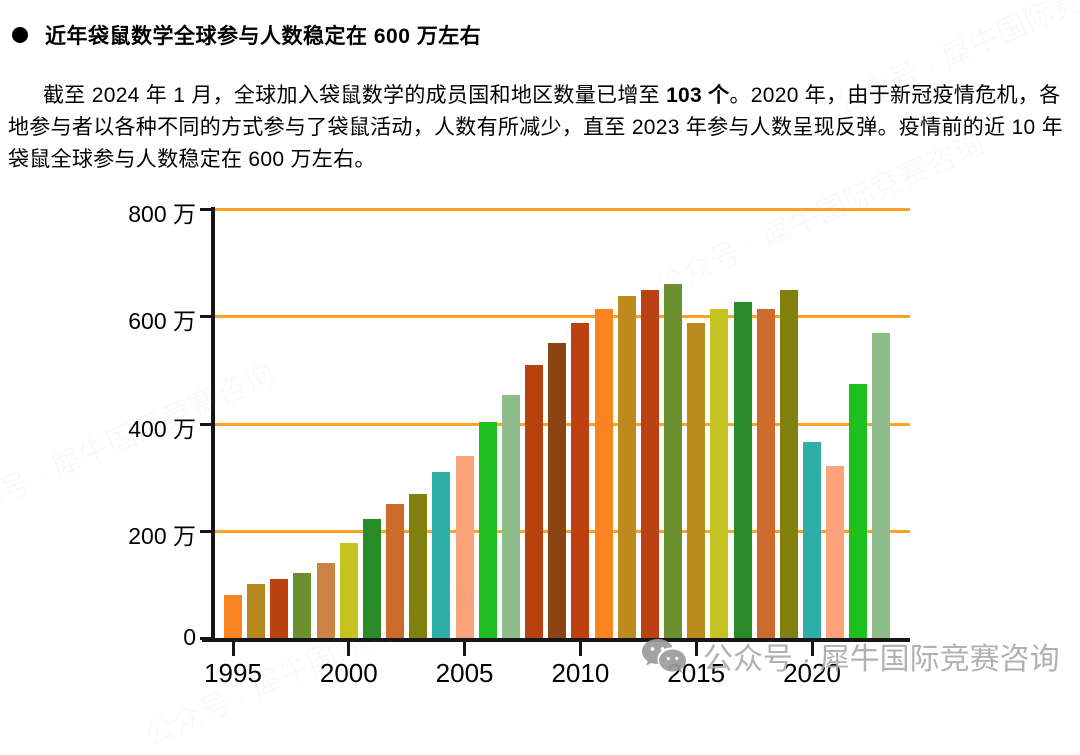  Describe the element at coordinates (812, 673) in the screenshot. I see `x-tick-label-2020: 2020` at that location.